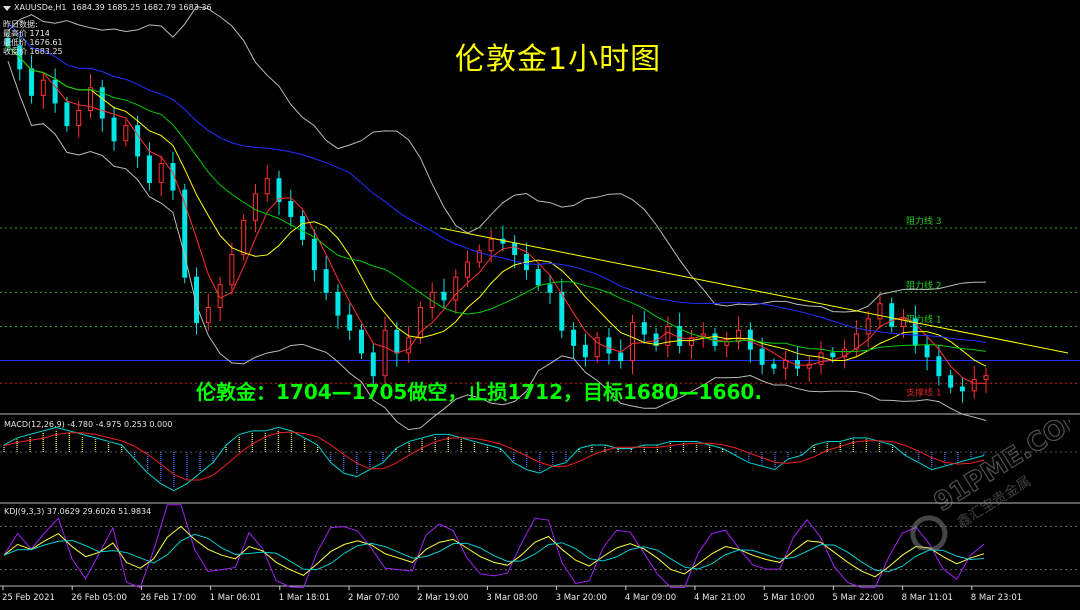 This screenshot has width=1080, height=610. I want to click on macd-line, so click(494, 459).